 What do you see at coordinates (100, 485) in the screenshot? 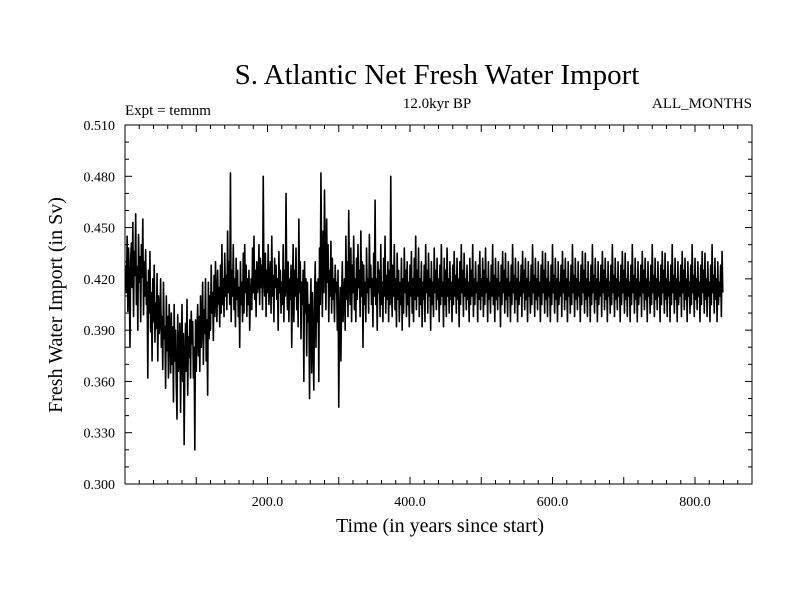
I see `y-tick-label: 0.300` at bounding box center [100, 485].